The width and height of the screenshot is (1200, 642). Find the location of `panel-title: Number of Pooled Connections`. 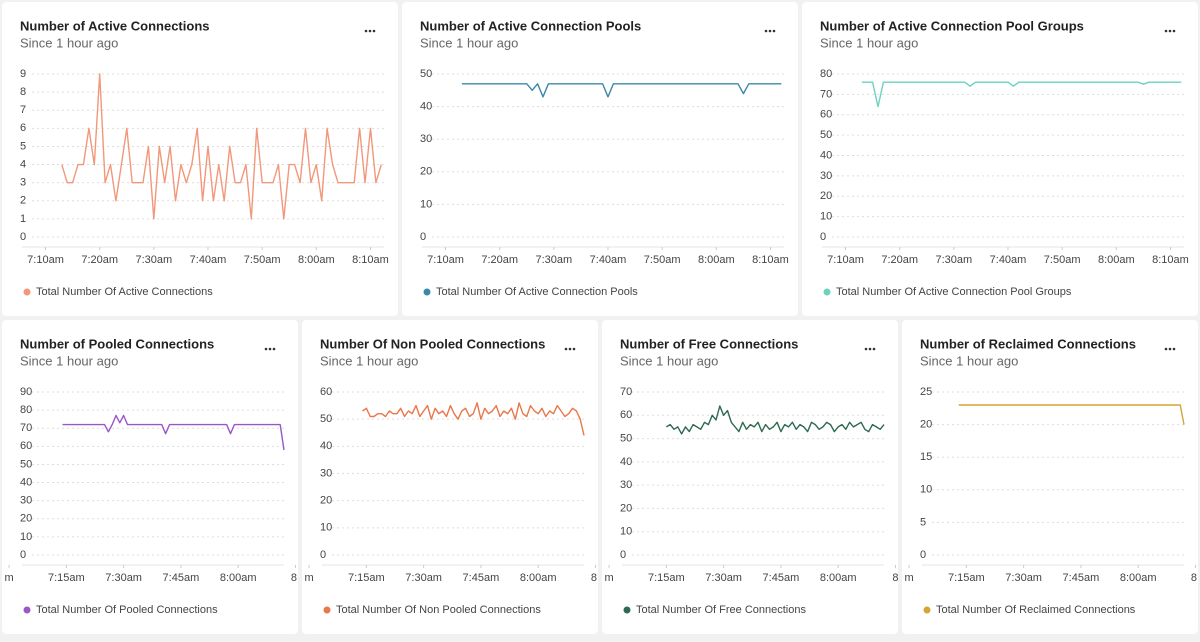

panel-title: Number of Pooled Connections is located at coordinates (117, 343).